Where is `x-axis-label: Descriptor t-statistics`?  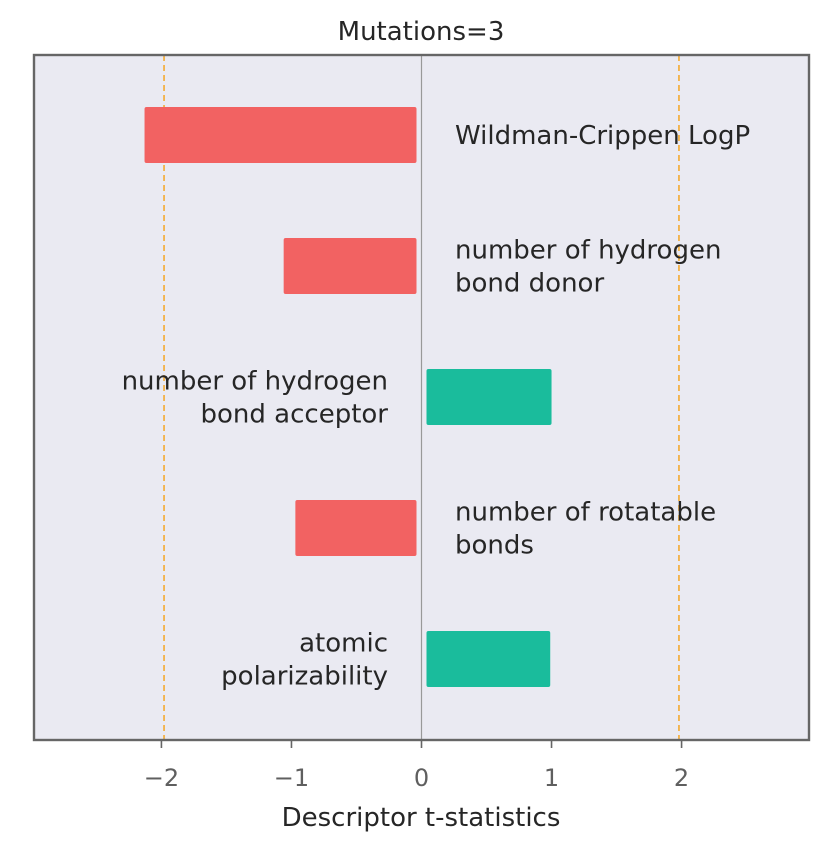 x-axis-label: Descriptor t-statistics is located at coordinates (421, 818).